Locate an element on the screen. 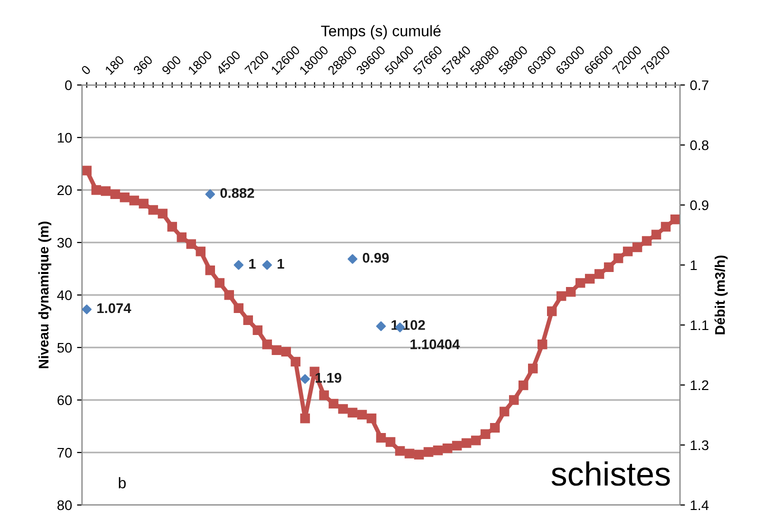 Image resolution: width=759 pixels, height=518 pixels. y-tick-label: 0 is located at coordinates (68, 85).